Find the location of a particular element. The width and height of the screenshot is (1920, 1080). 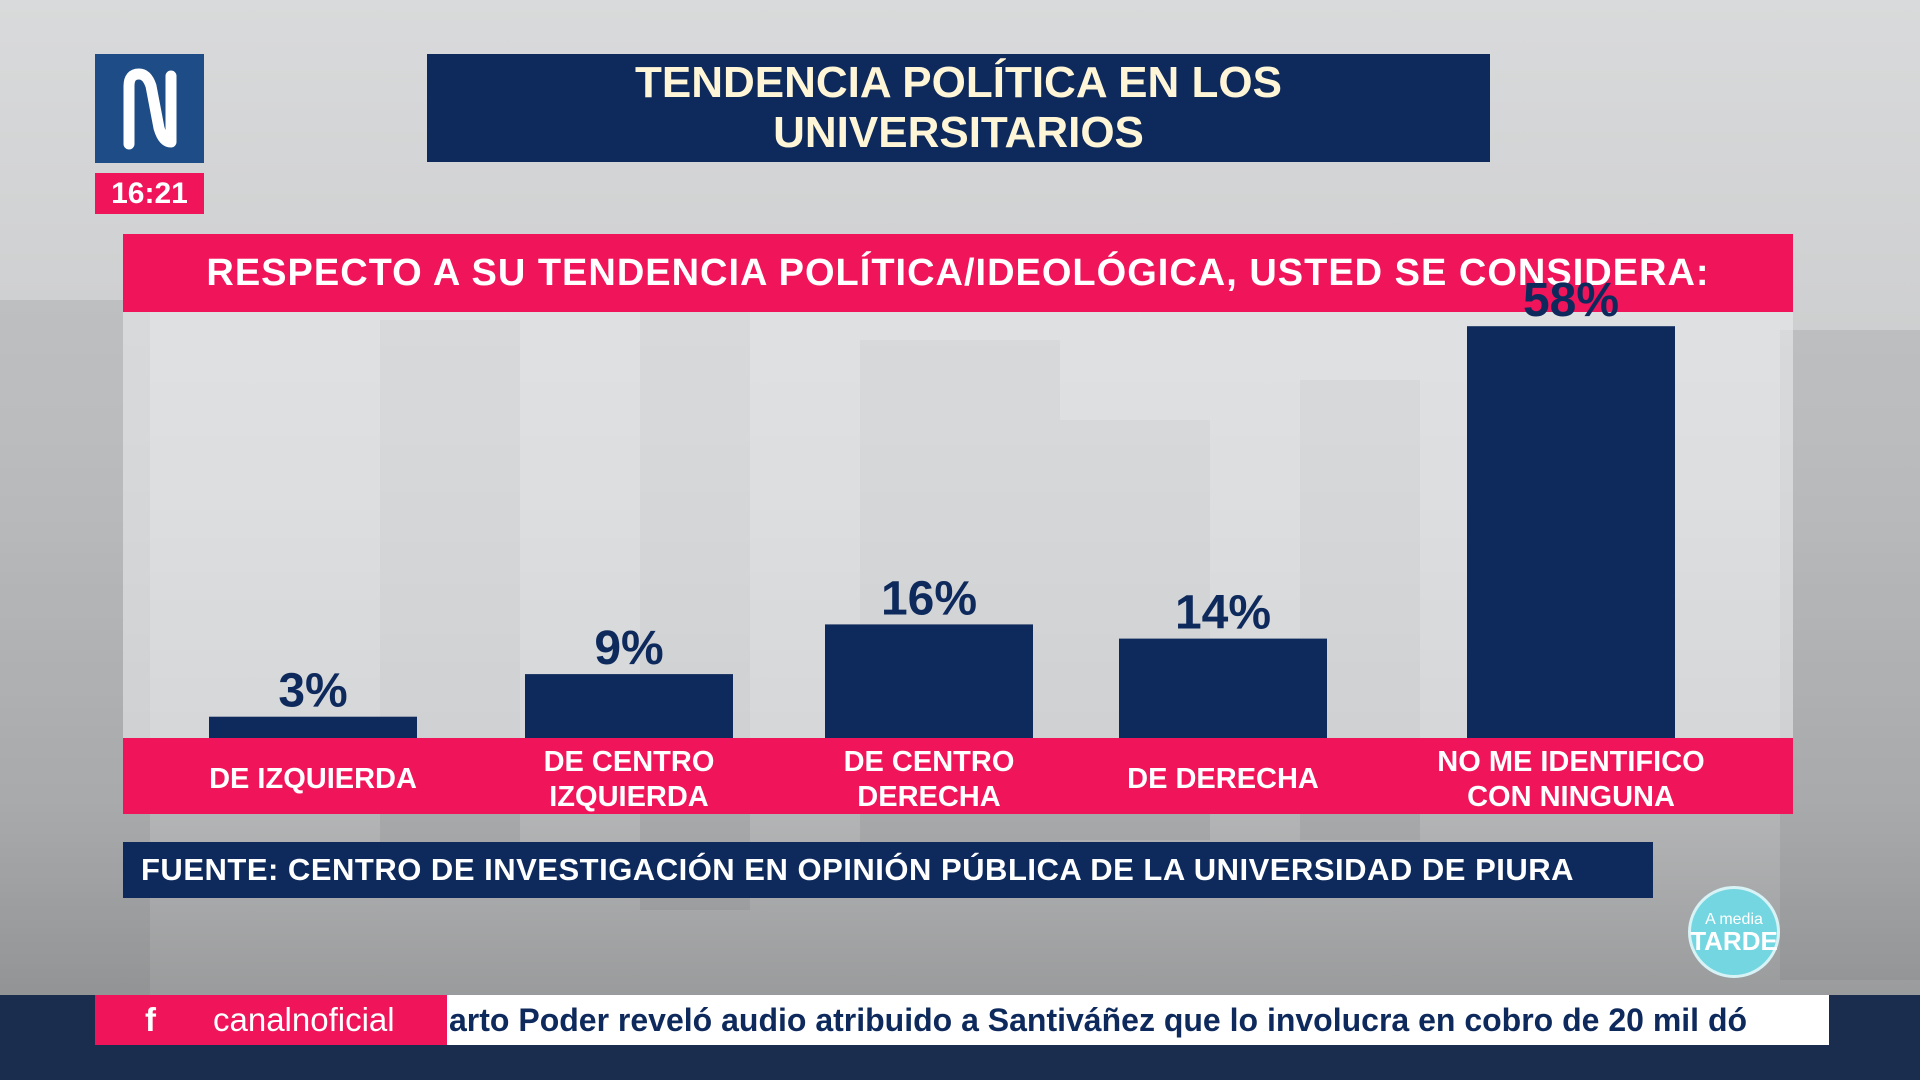

category-label-4-line-1: CON NINGUNA is located at coordinates (1571, 797).